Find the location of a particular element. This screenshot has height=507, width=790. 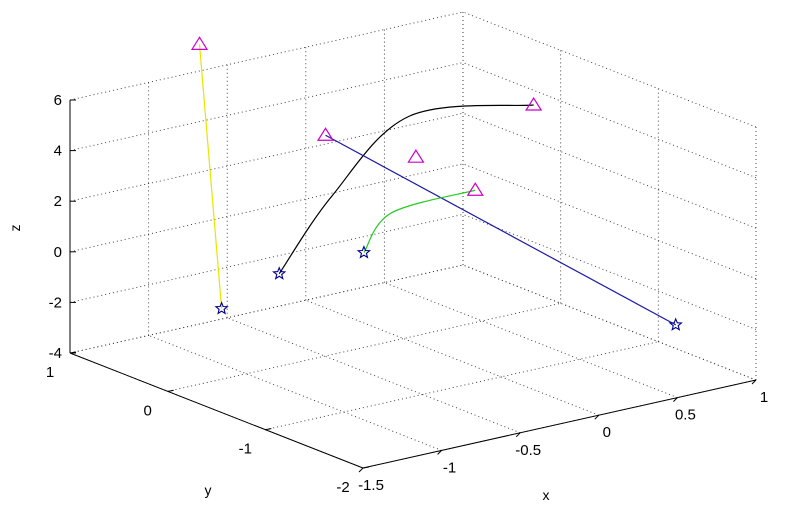

z-tick-label: -4 is located at coordinates (55, 353).